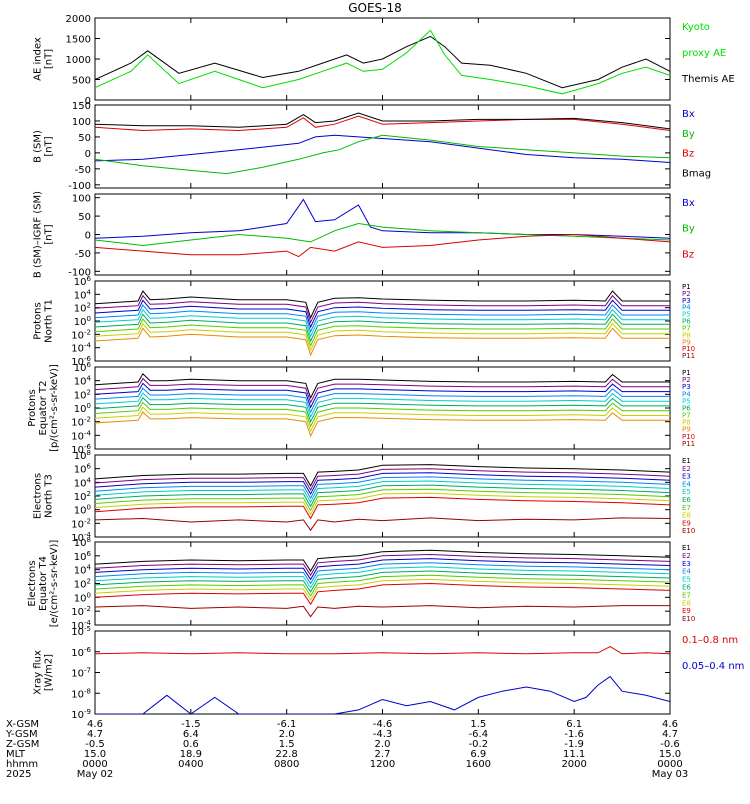 This screenshot has width=750, height=804. Describe the element at coordinates (81, 106) in the screenshot. I see `y-tick-label-bsm: 150` at that location.